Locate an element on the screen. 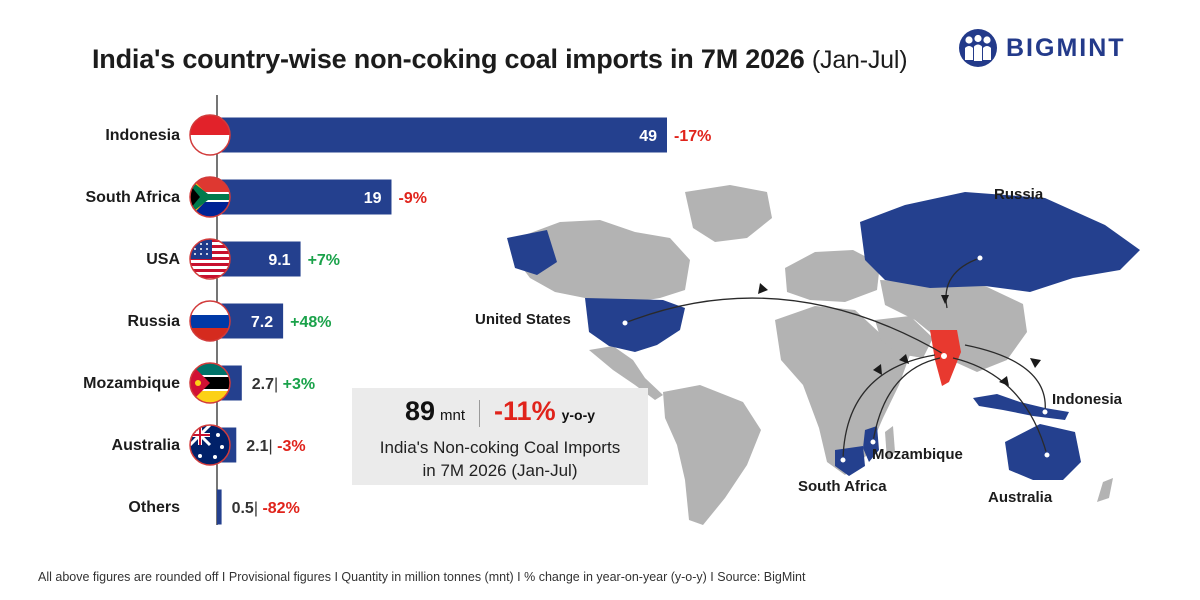  bar-row: Others 0.5| -82% is located at coordinates (214, 507).